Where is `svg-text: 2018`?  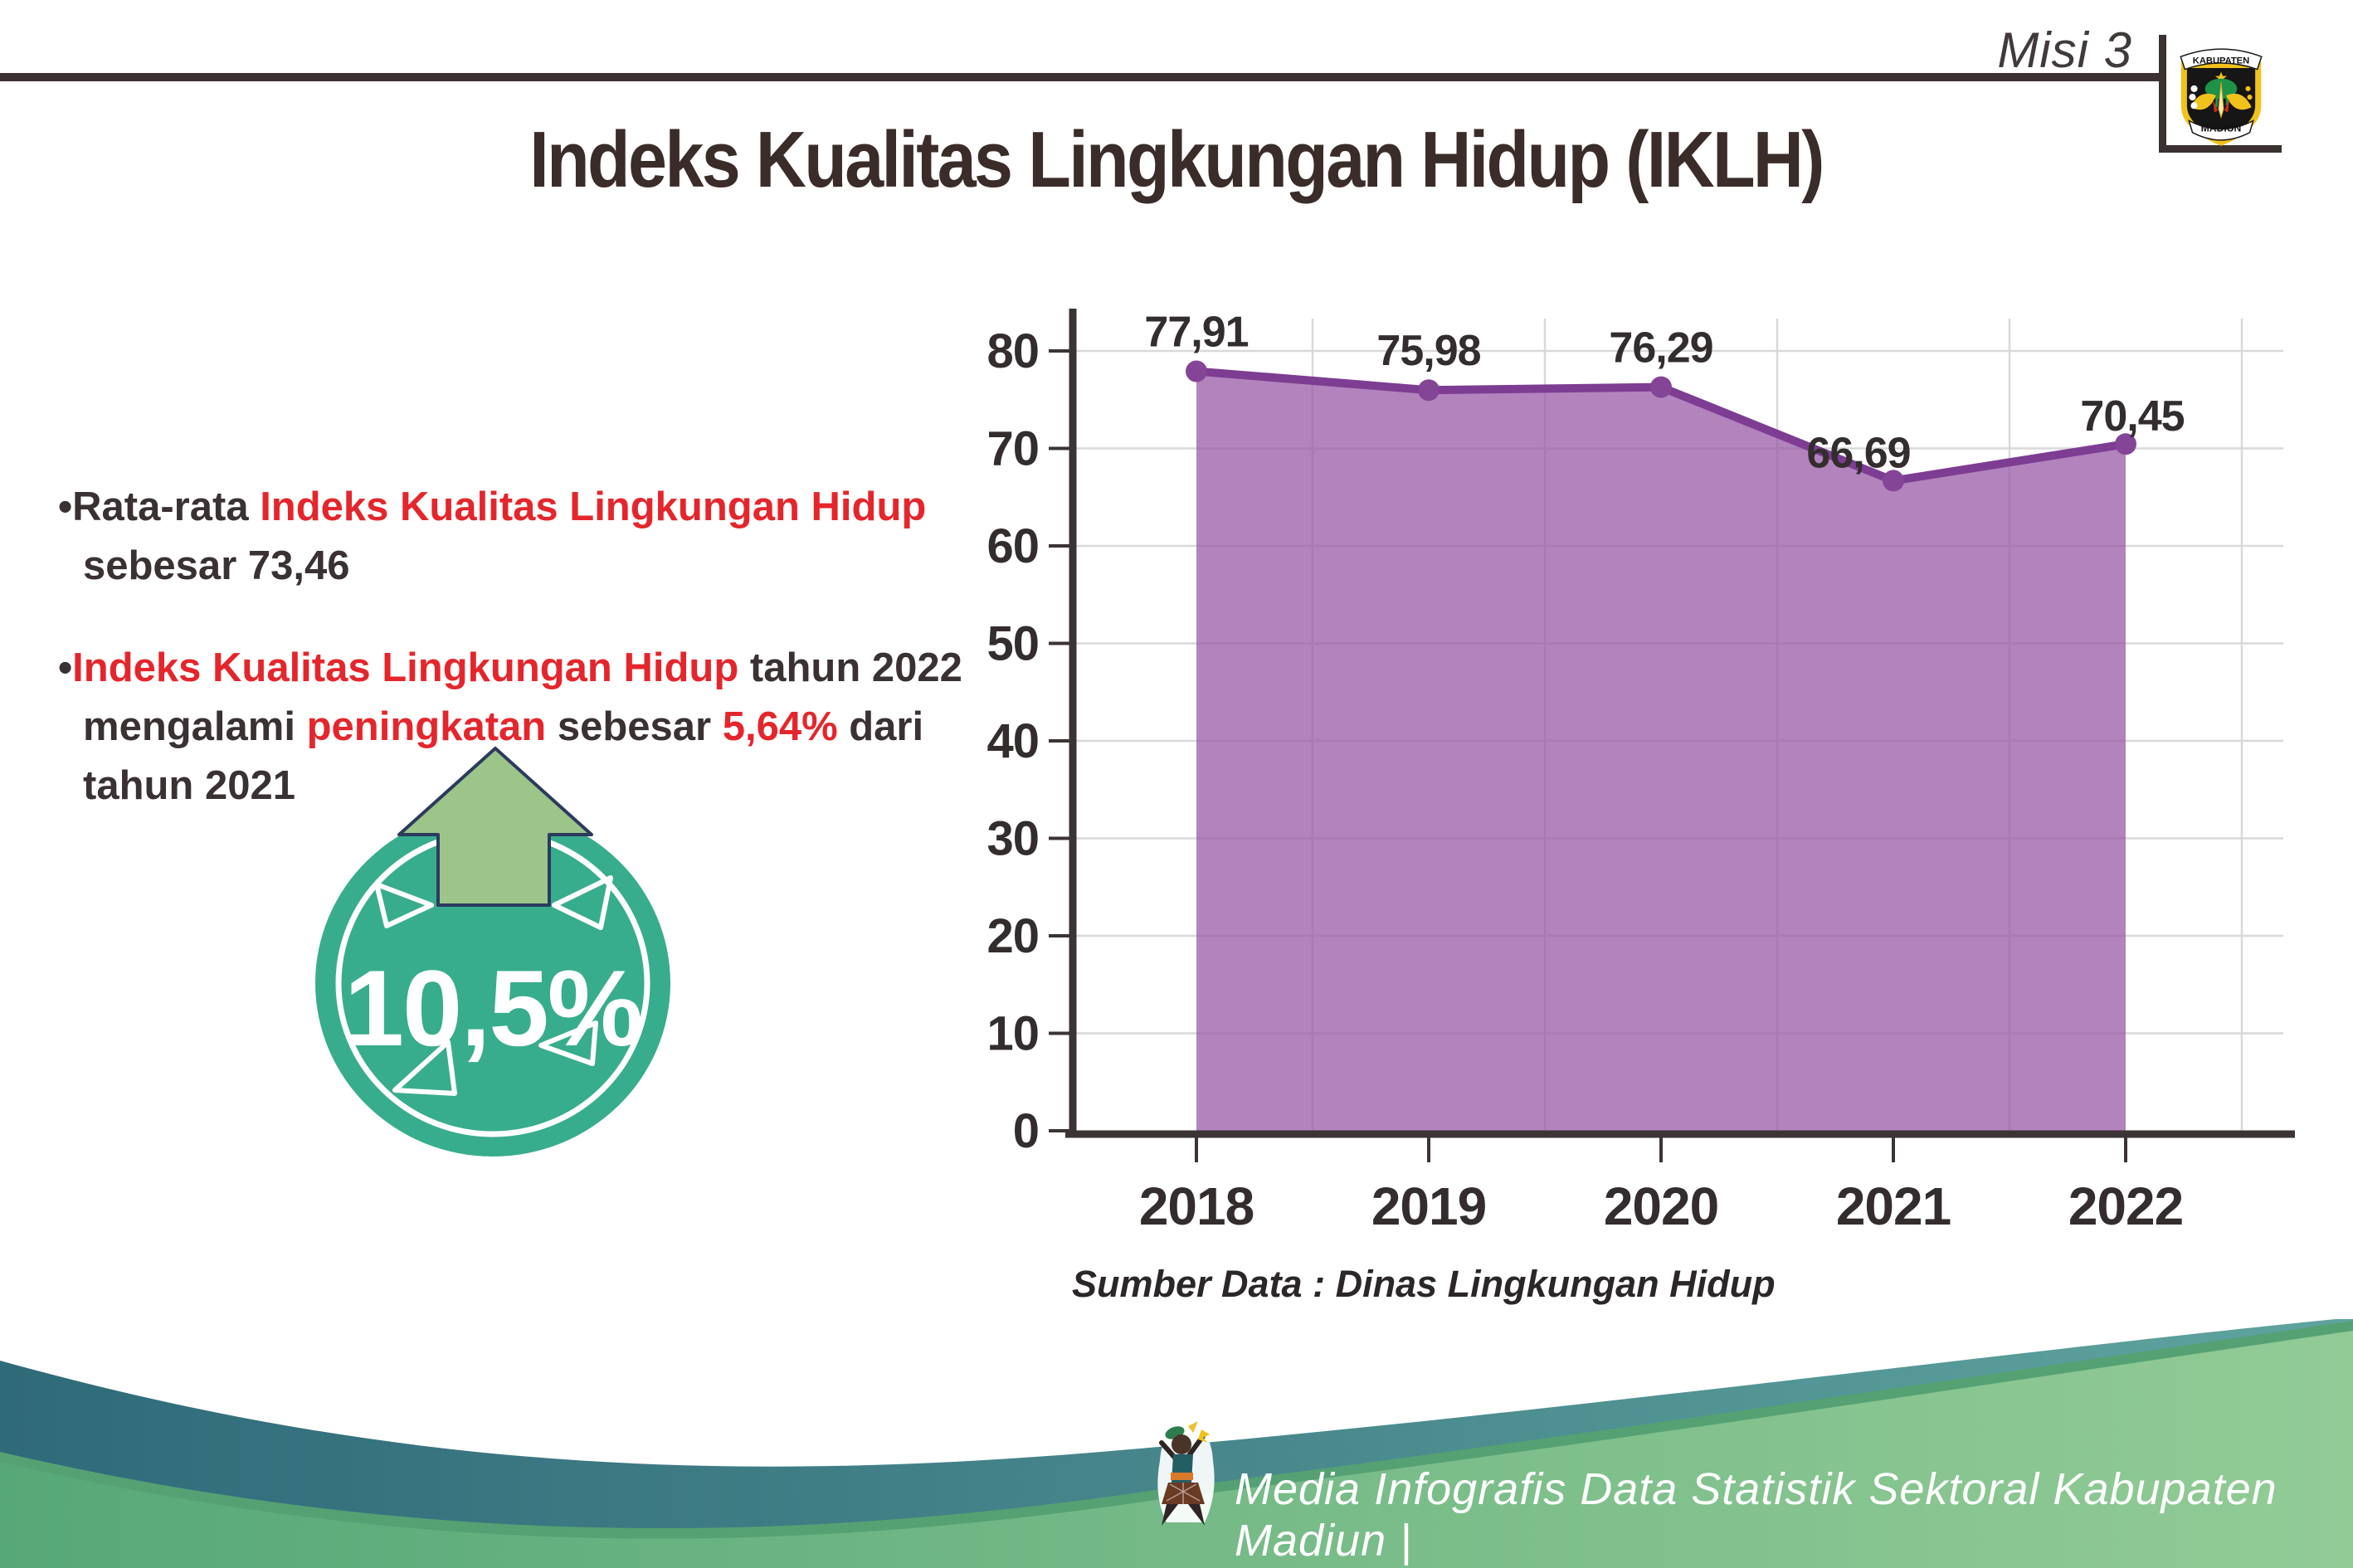
svg-text: 2018 is located at coordinates (1196, 1206).